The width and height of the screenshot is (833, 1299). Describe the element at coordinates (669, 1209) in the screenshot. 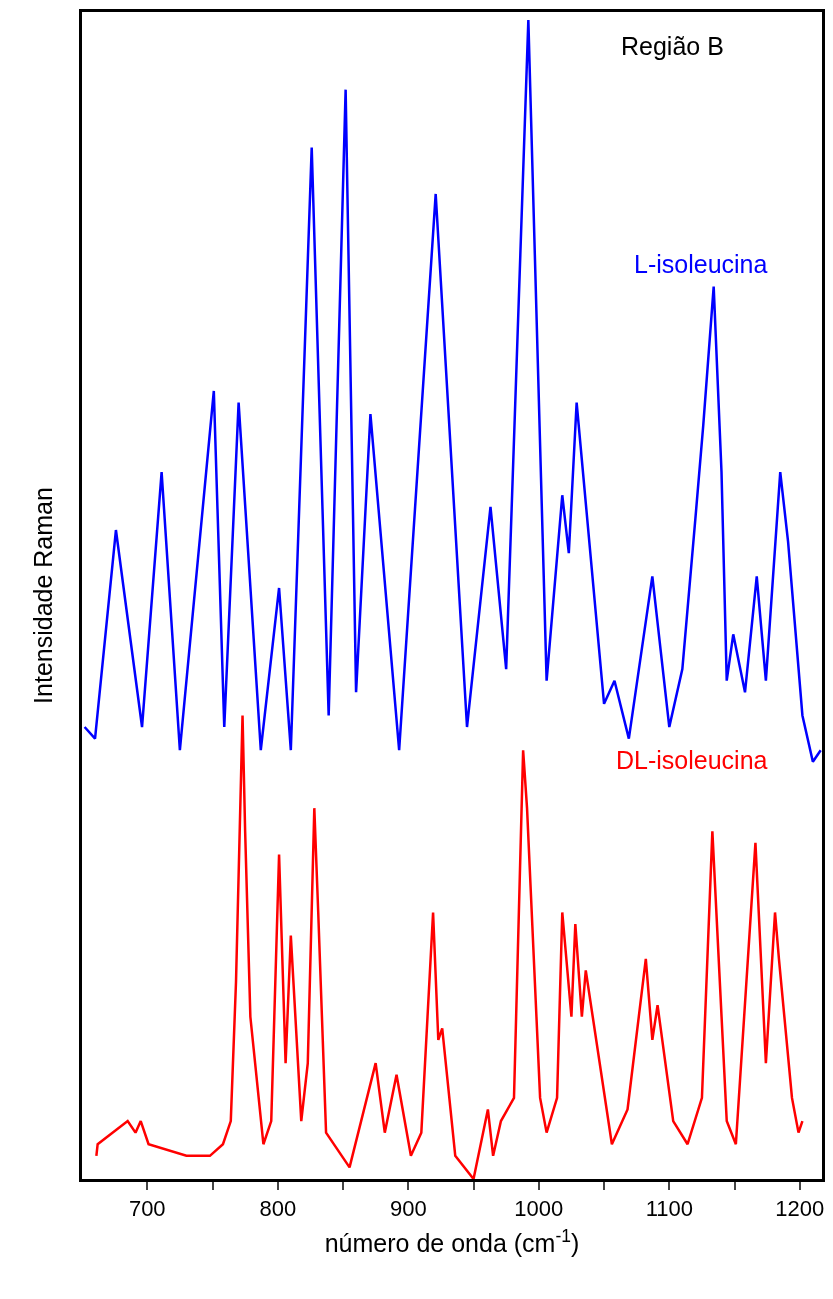

I see `x-tick-label: 1100` at that location.